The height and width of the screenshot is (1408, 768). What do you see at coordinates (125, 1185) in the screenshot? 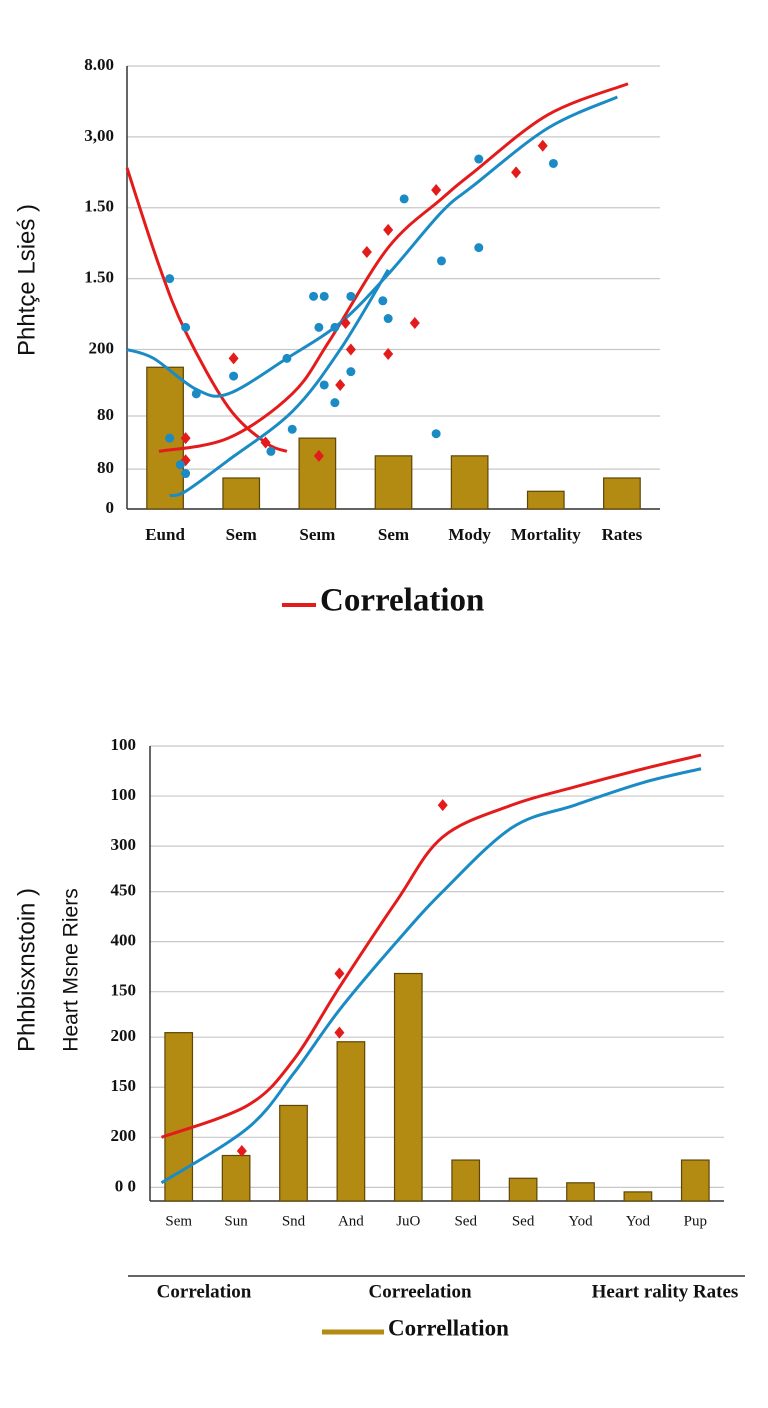
I see `y-tick-label: 0 0` at bounding box center [125, 1185].